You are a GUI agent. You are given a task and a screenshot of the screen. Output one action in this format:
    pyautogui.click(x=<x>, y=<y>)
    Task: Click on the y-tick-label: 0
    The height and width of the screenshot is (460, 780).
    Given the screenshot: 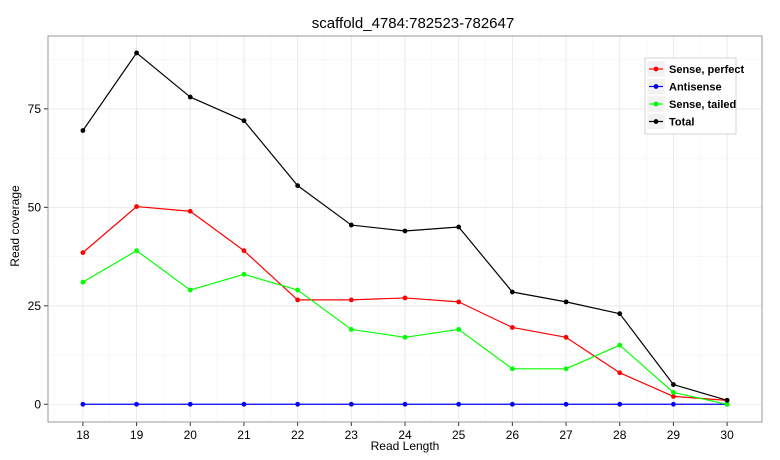 What is the action you would take?
    pyautogui.click(x=37, y=404)
    